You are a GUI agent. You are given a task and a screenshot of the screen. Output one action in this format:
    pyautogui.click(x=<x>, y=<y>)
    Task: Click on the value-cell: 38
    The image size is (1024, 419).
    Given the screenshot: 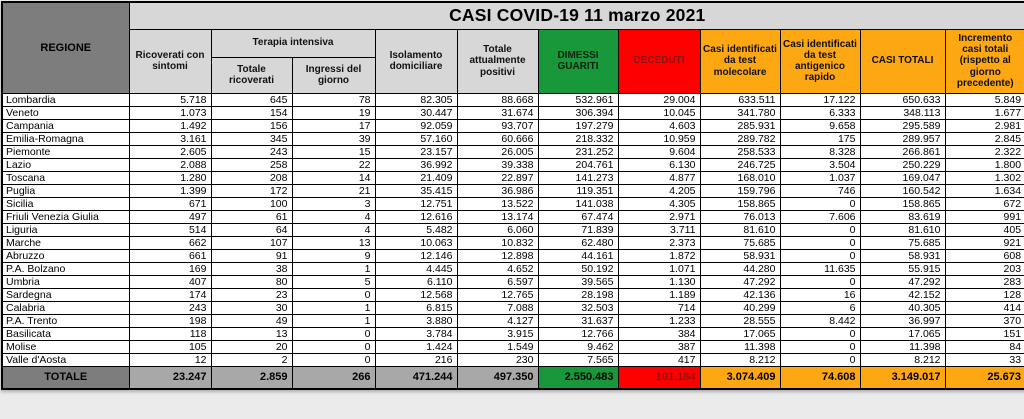 What is the action you would take?
    pyautogui.click(x=251, y=268)
    